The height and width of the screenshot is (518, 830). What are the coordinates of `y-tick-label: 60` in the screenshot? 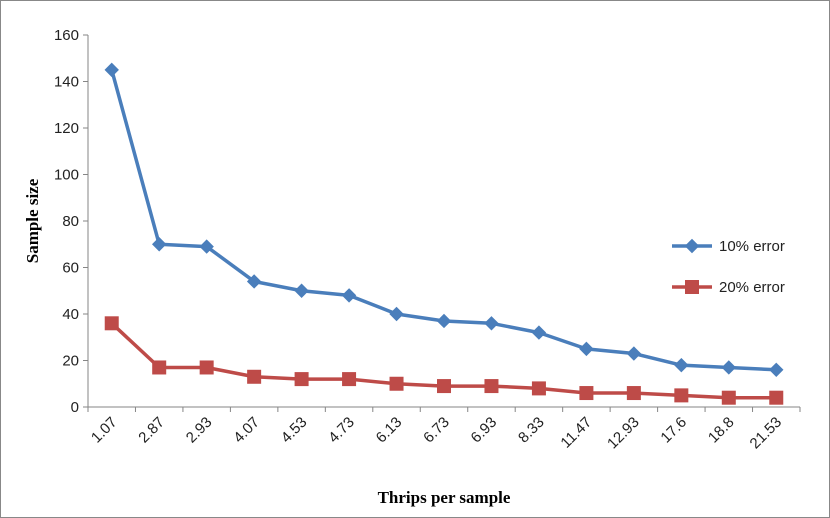 It's located at (70, 268).